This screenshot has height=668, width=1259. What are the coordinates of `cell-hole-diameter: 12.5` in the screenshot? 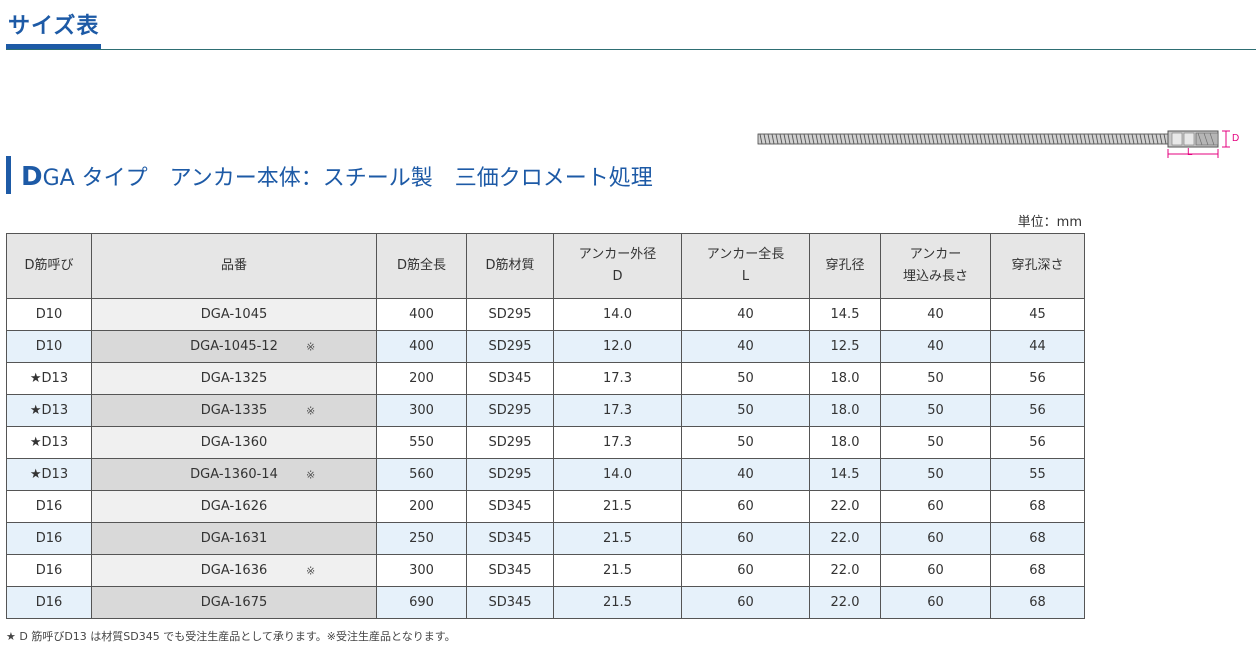 It's located at (845, 346).